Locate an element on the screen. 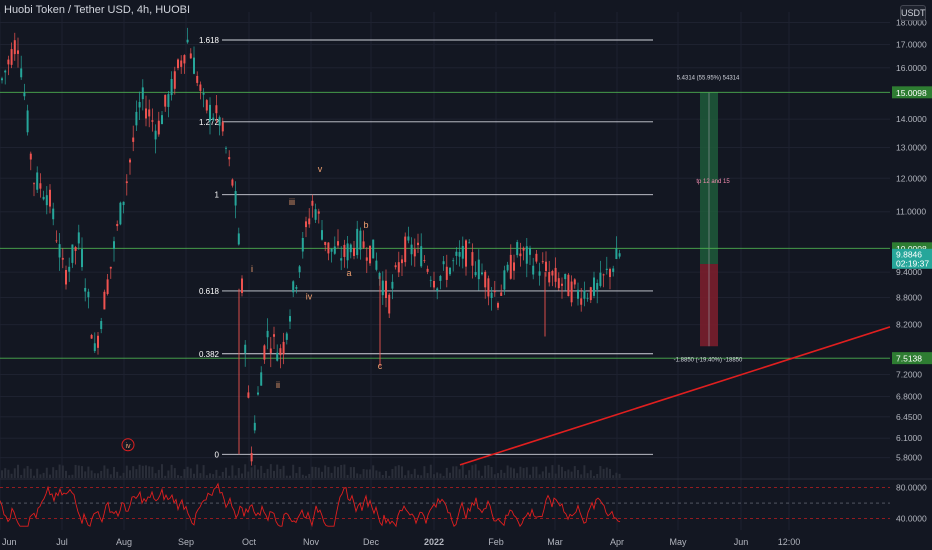 The height and width of the screenshot is (550, 932). currency-badge: USDT is located at coordinates (913, 13).